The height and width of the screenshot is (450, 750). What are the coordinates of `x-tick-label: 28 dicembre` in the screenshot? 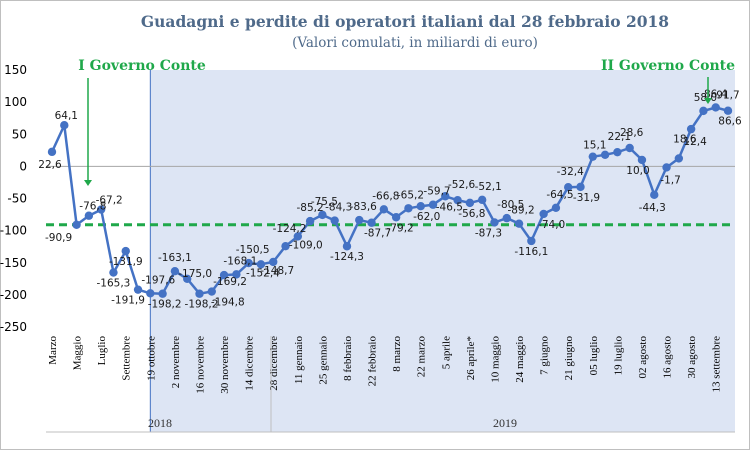 It's located at (274, 363).